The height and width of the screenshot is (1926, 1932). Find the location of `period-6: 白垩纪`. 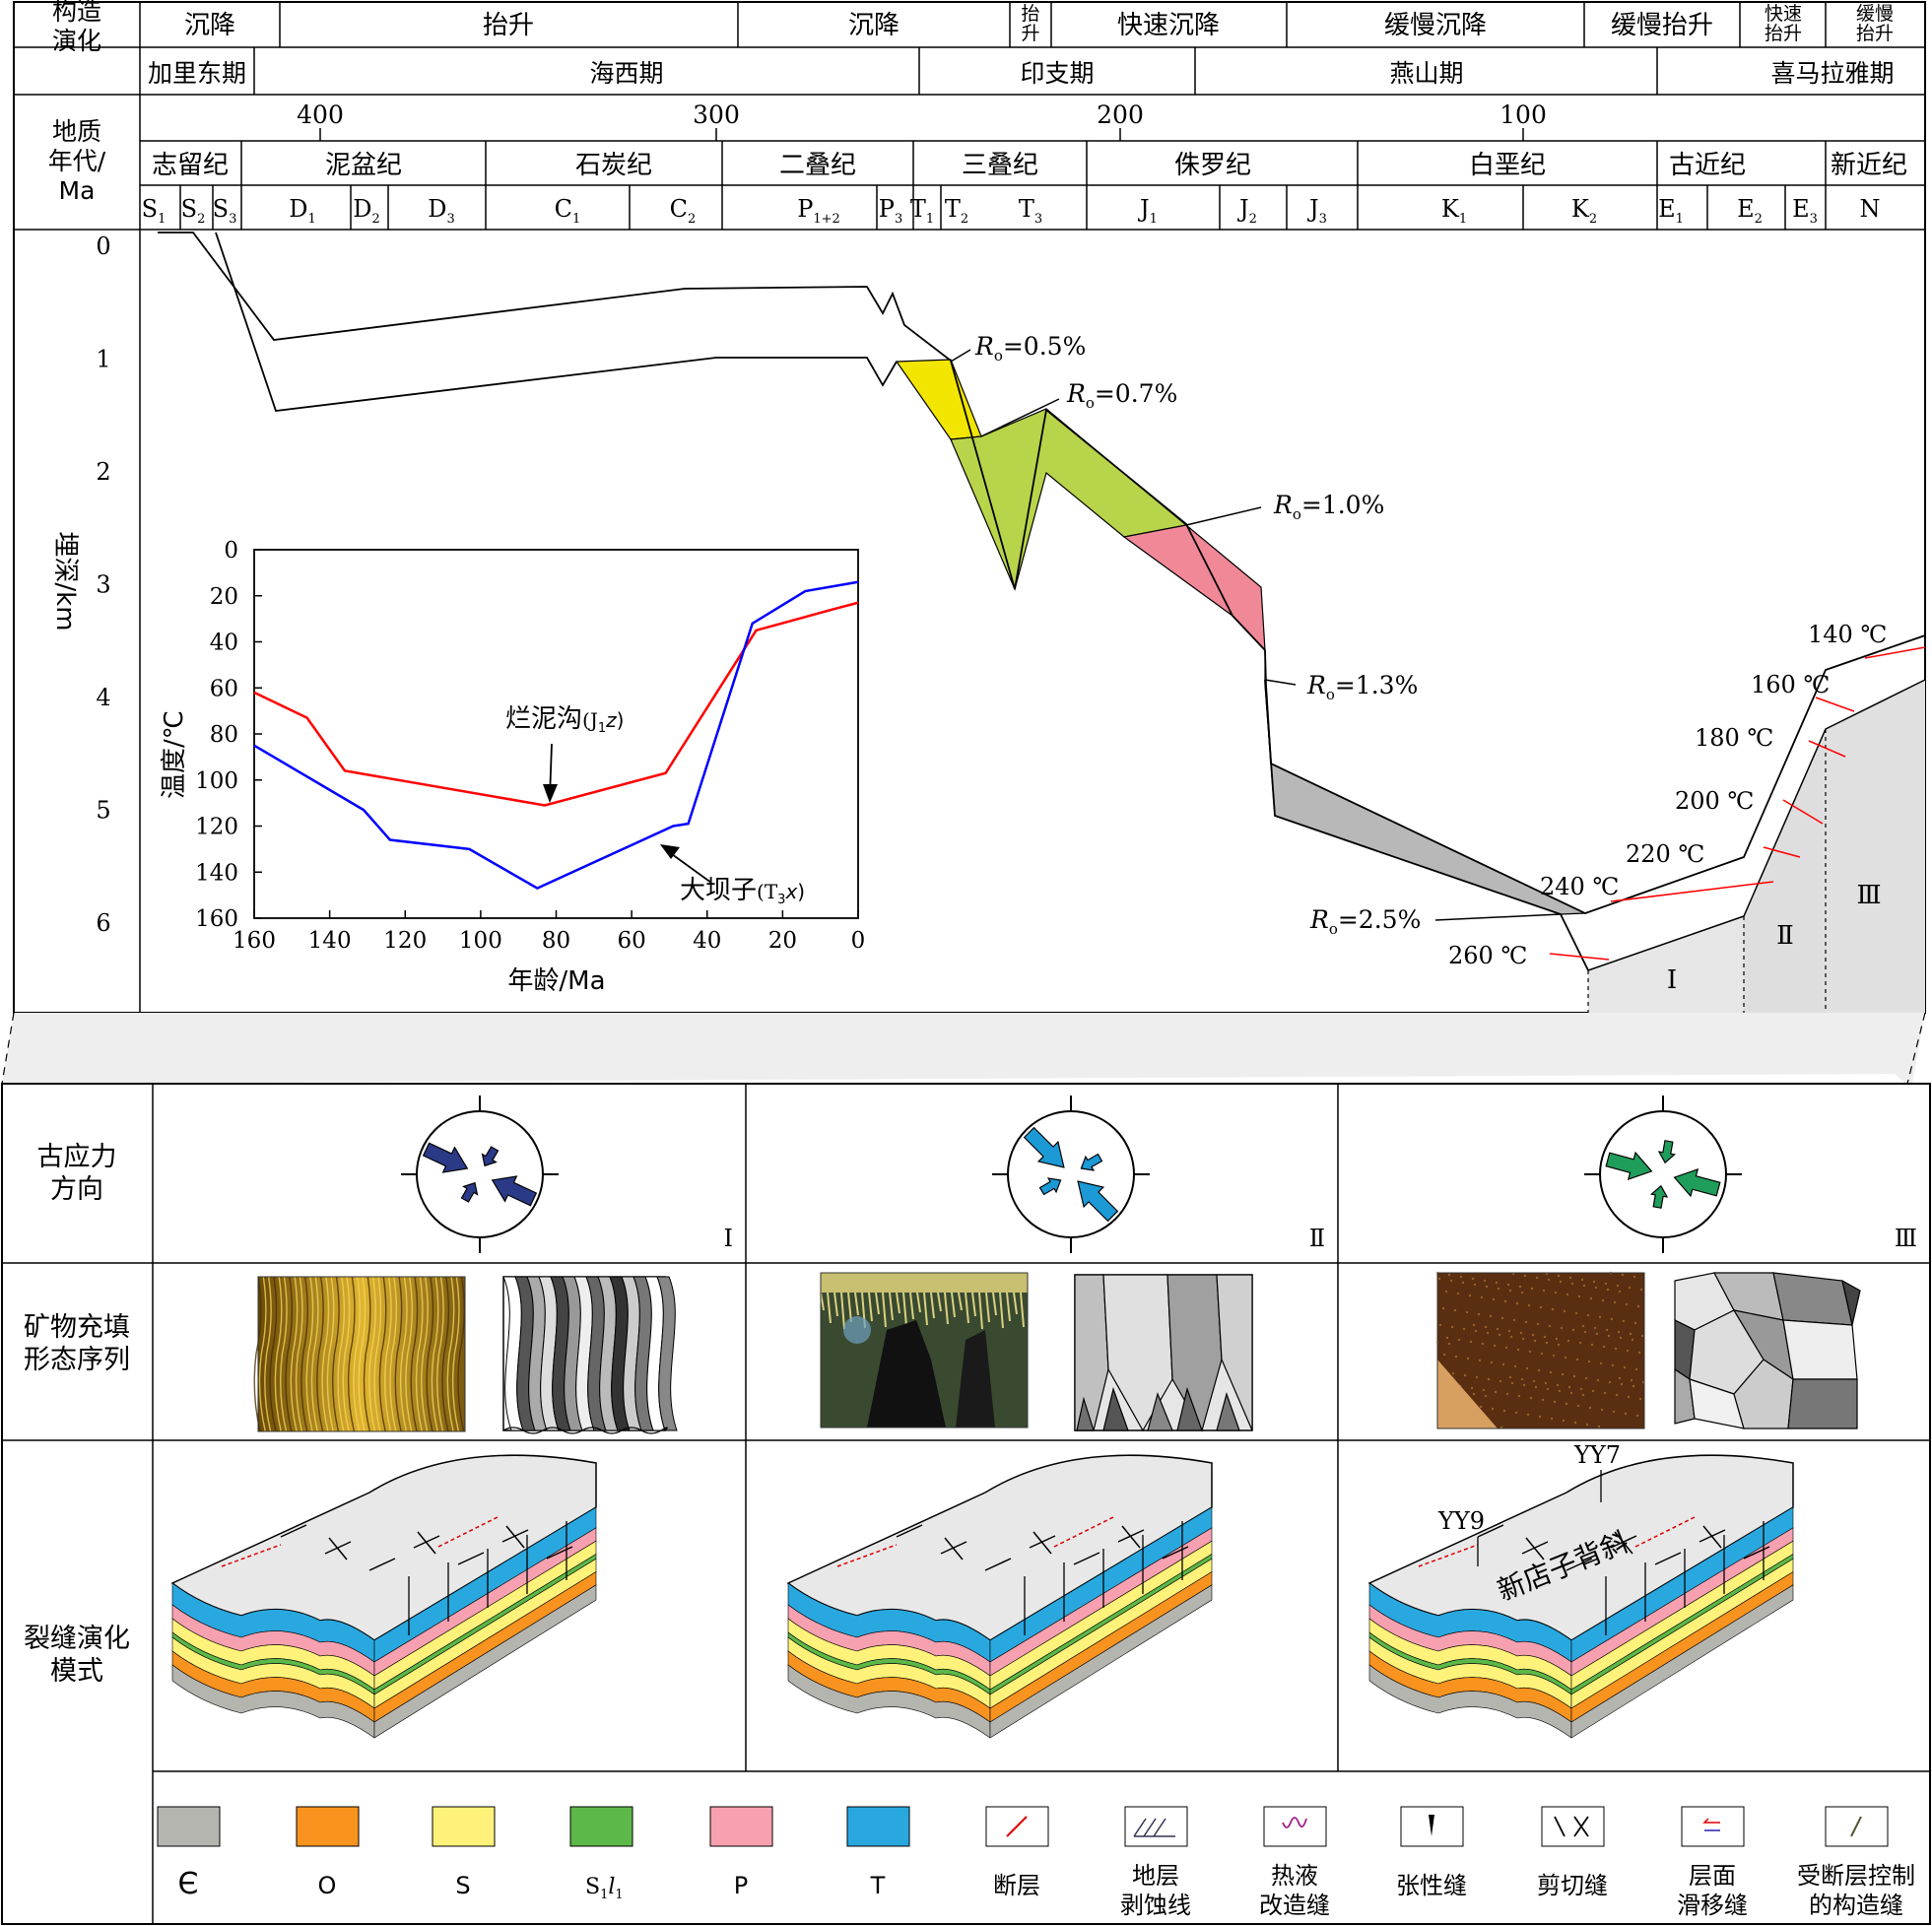

period-6: 白垩纪 is located at coordinates (1507, 165).